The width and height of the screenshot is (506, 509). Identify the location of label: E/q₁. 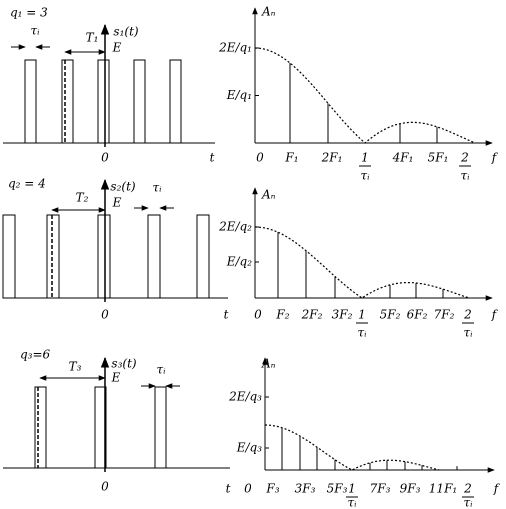
(239, 95).